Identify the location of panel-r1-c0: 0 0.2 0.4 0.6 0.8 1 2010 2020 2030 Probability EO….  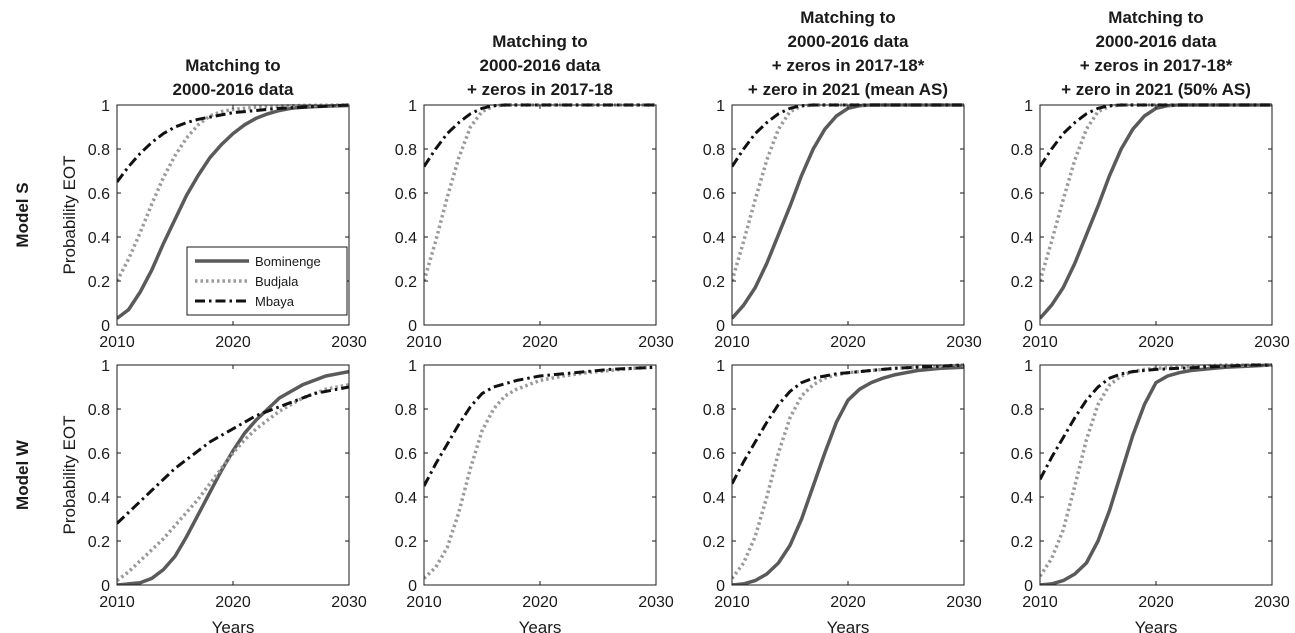
(213, 495).